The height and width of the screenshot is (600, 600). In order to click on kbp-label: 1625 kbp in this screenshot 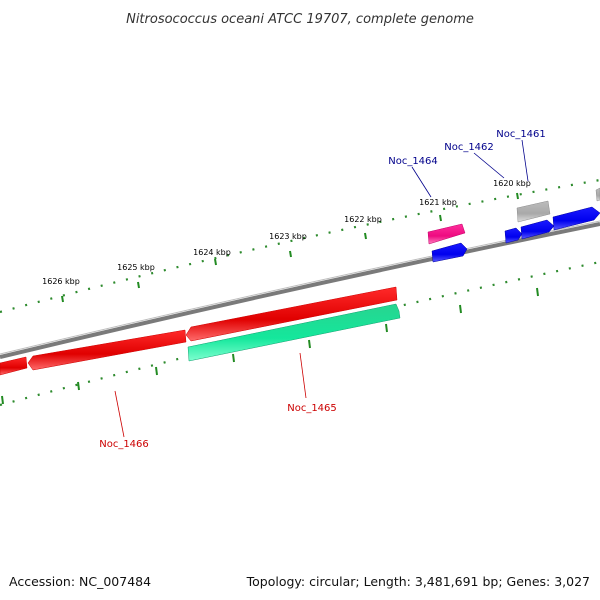, I will do `click(136, 267)`.